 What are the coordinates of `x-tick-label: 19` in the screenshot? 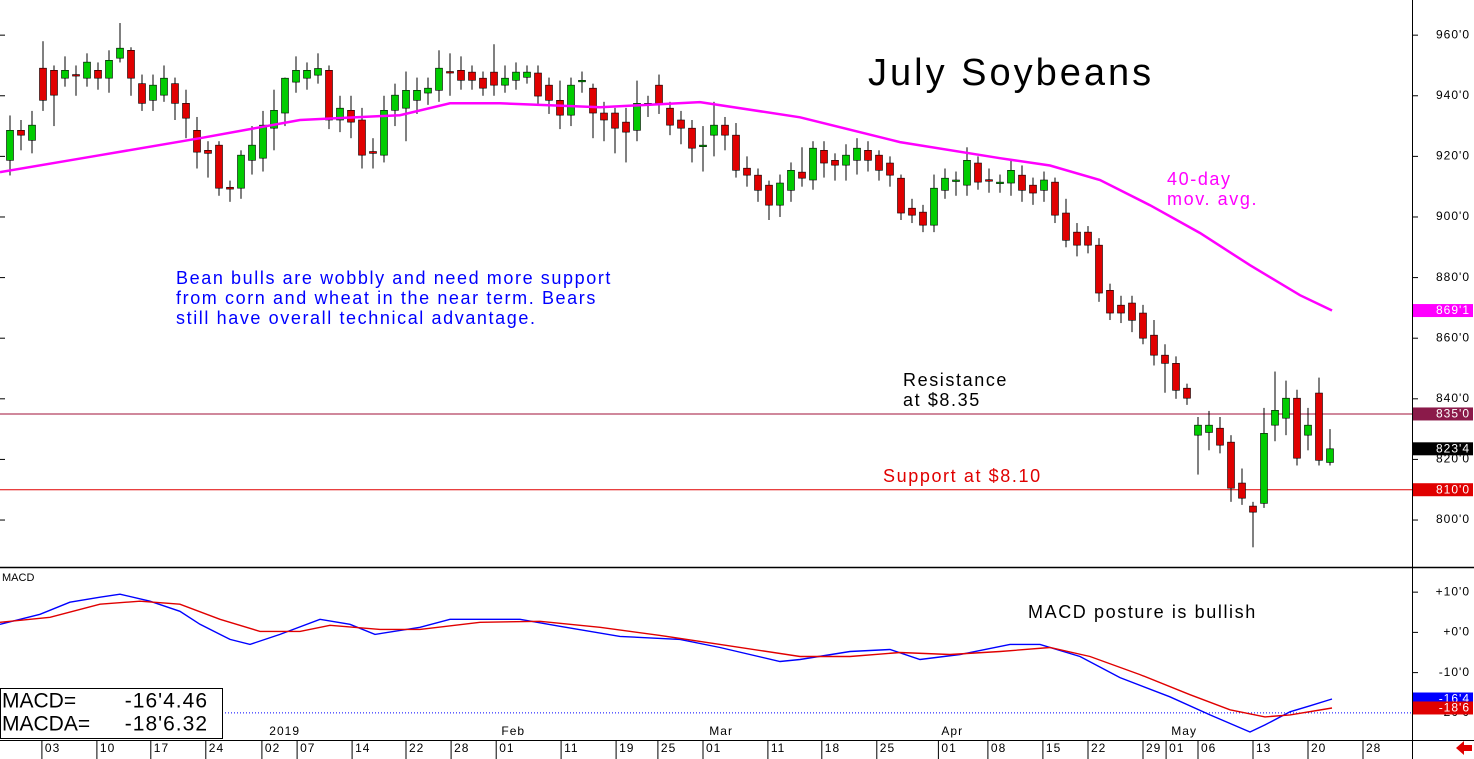 It's located at (626, 748).